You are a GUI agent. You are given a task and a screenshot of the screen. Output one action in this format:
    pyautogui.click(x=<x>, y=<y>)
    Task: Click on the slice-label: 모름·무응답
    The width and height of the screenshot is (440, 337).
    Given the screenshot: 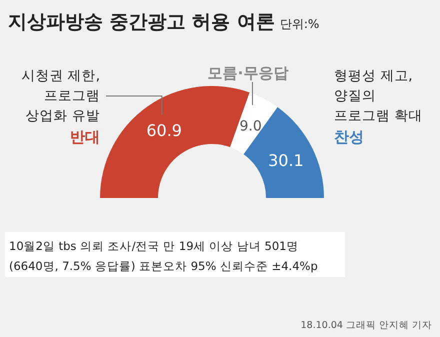 What is the action you would take?
    pyautogui.click(x=248, y=73)
    